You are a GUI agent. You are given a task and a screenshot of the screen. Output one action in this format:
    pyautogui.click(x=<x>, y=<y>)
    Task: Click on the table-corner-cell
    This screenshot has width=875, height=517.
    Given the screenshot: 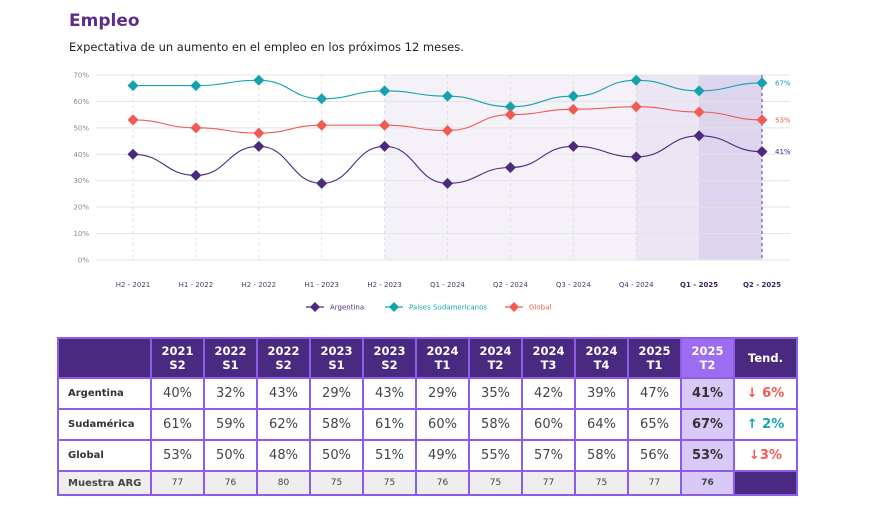 What is the action you would take?
    pyautogui.click(x=104, y=358)
    